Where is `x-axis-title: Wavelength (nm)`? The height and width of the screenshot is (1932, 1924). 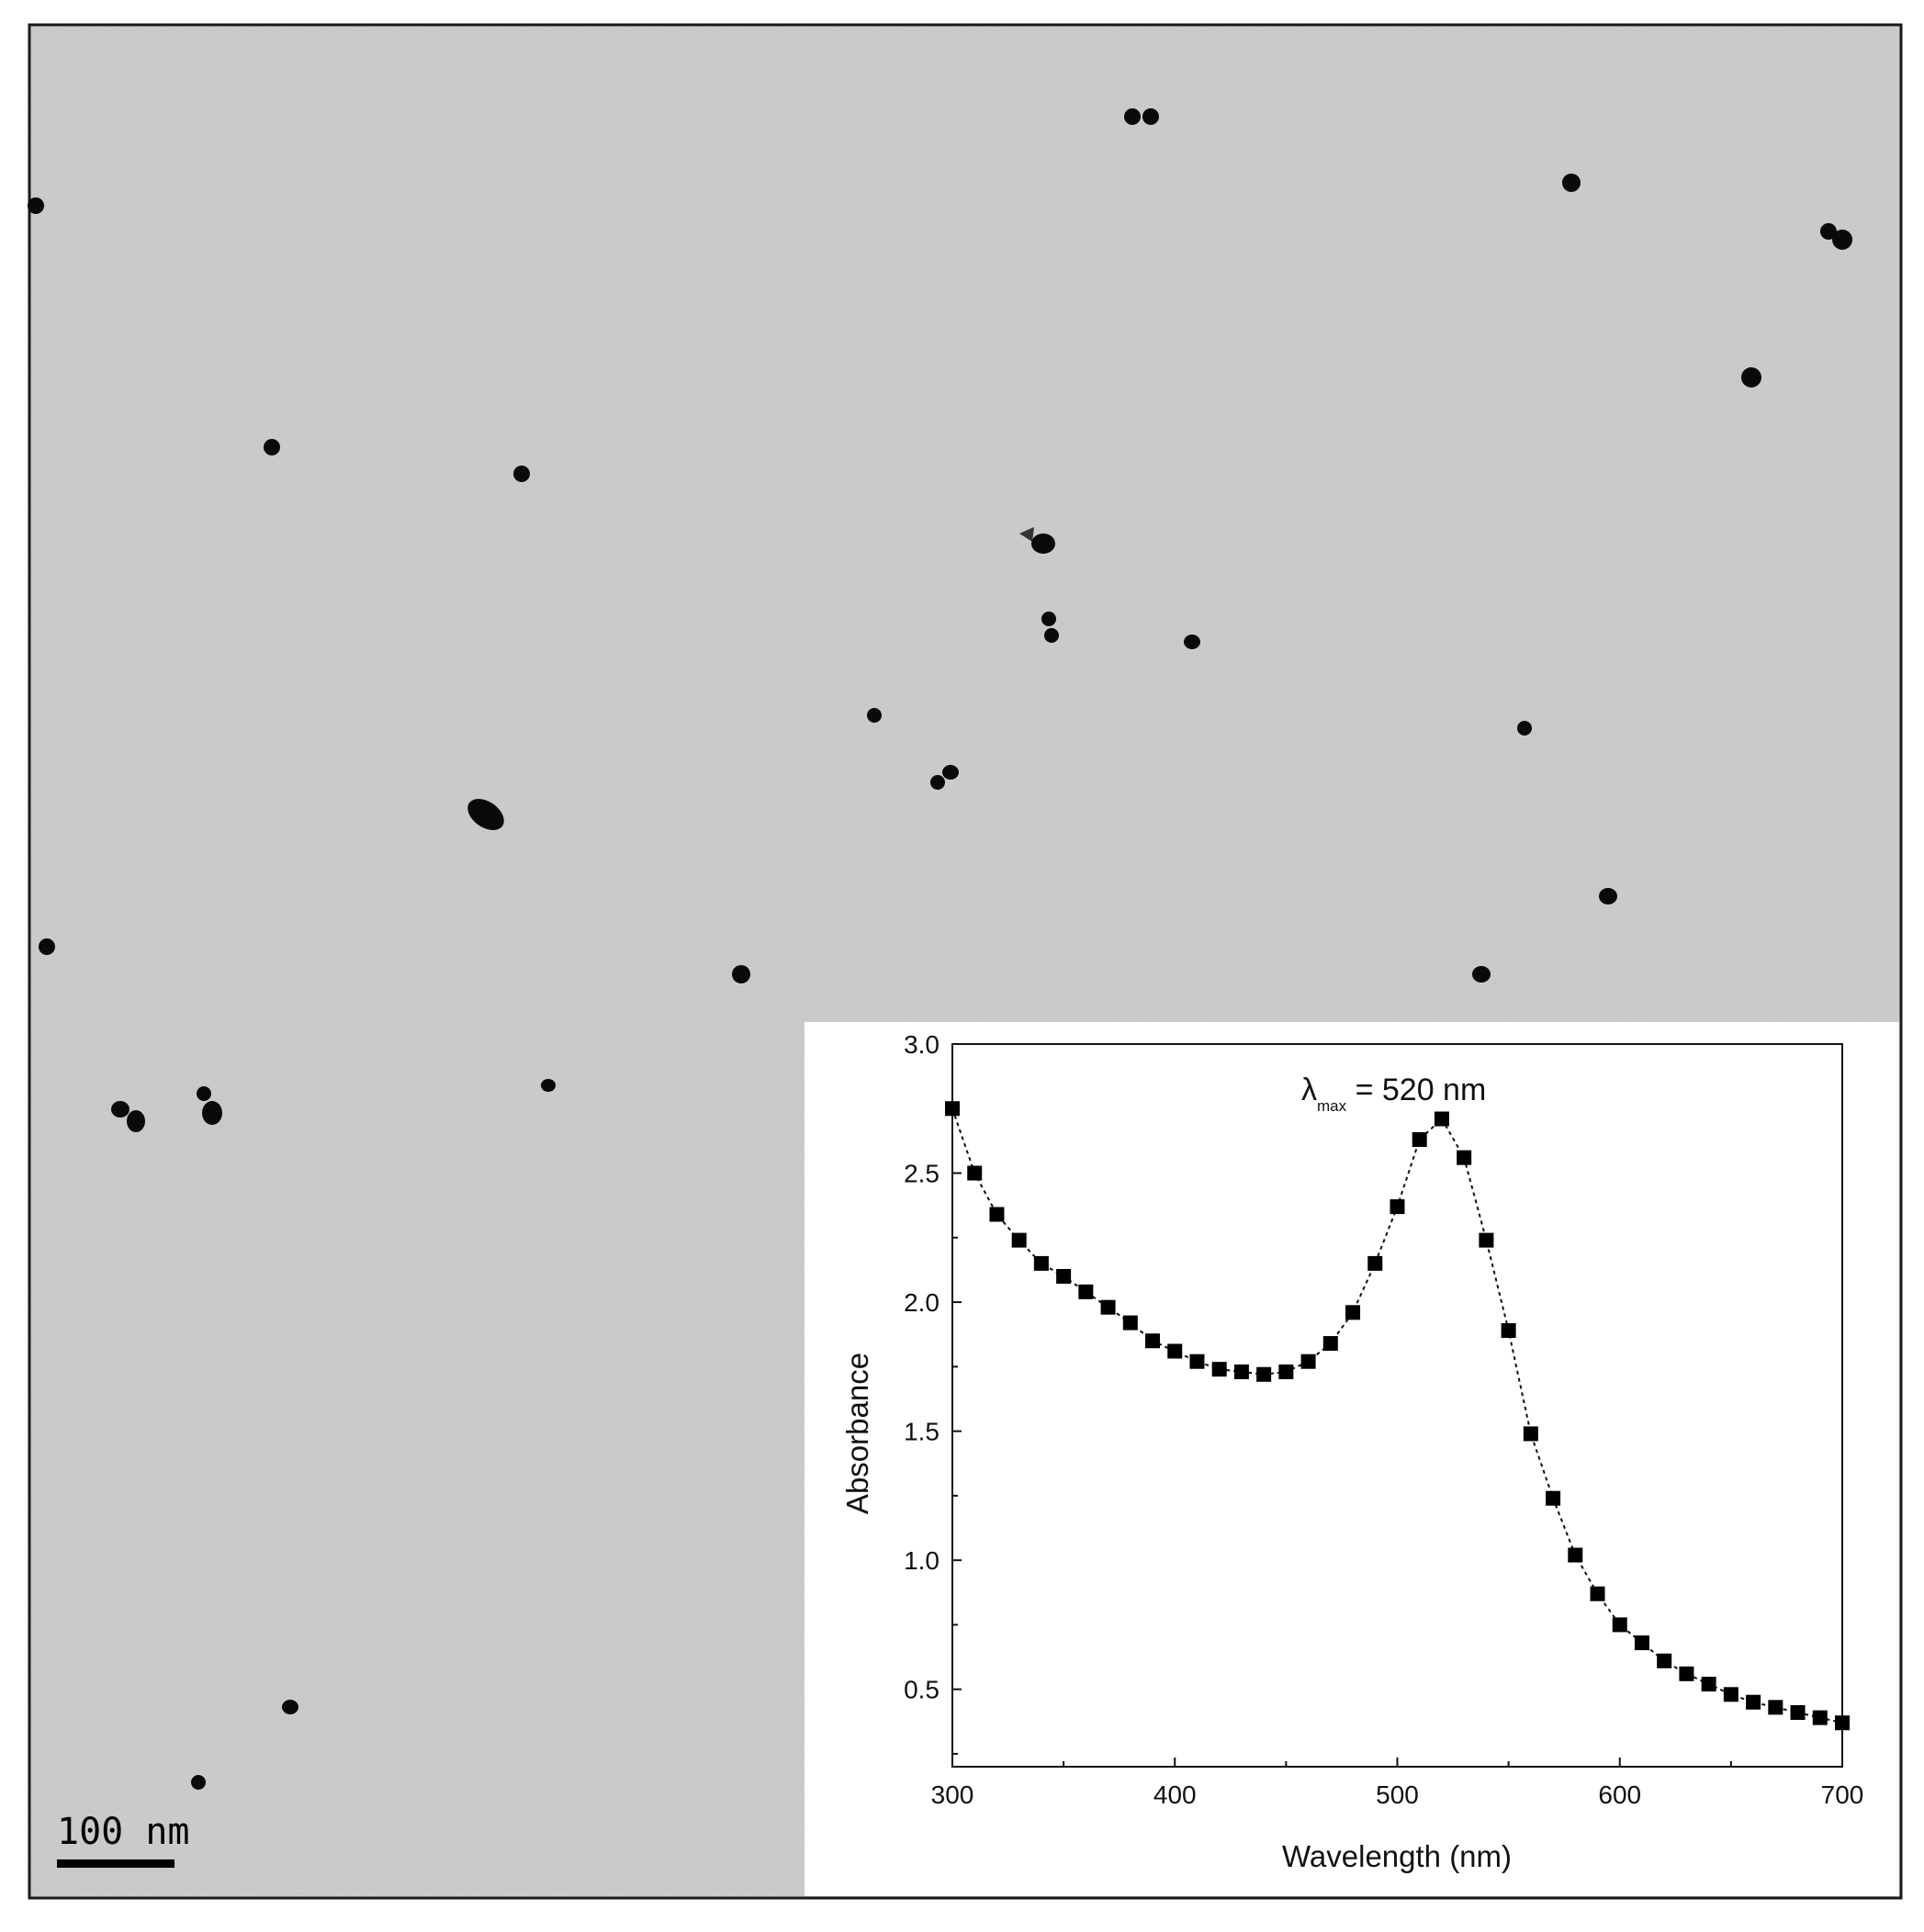 x-axis-title: Wavelength (nm) is located at coordinates (1397, 1856).